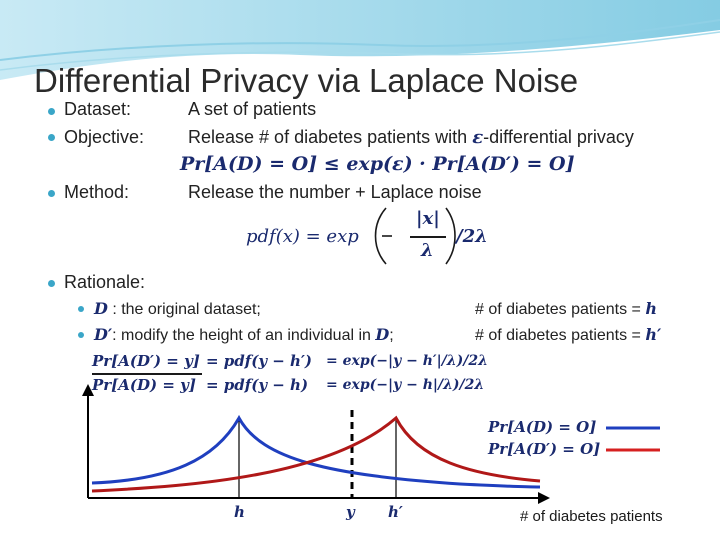  Describe the element at coordinates (360, 40) in the screenshot. I see `header-wave-decoration` at that location.